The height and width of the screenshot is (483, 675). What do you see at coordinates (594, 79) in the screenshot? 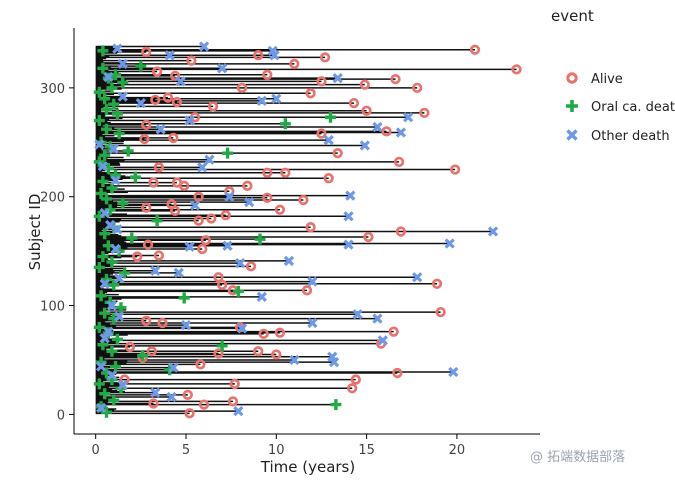
I see `legend-item-alive: Alive` at bounding box center [594, 79].